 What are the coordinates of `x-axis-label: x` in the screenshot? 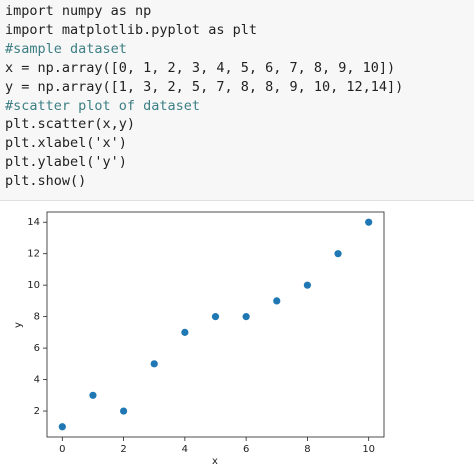 It's located at (215, 461).